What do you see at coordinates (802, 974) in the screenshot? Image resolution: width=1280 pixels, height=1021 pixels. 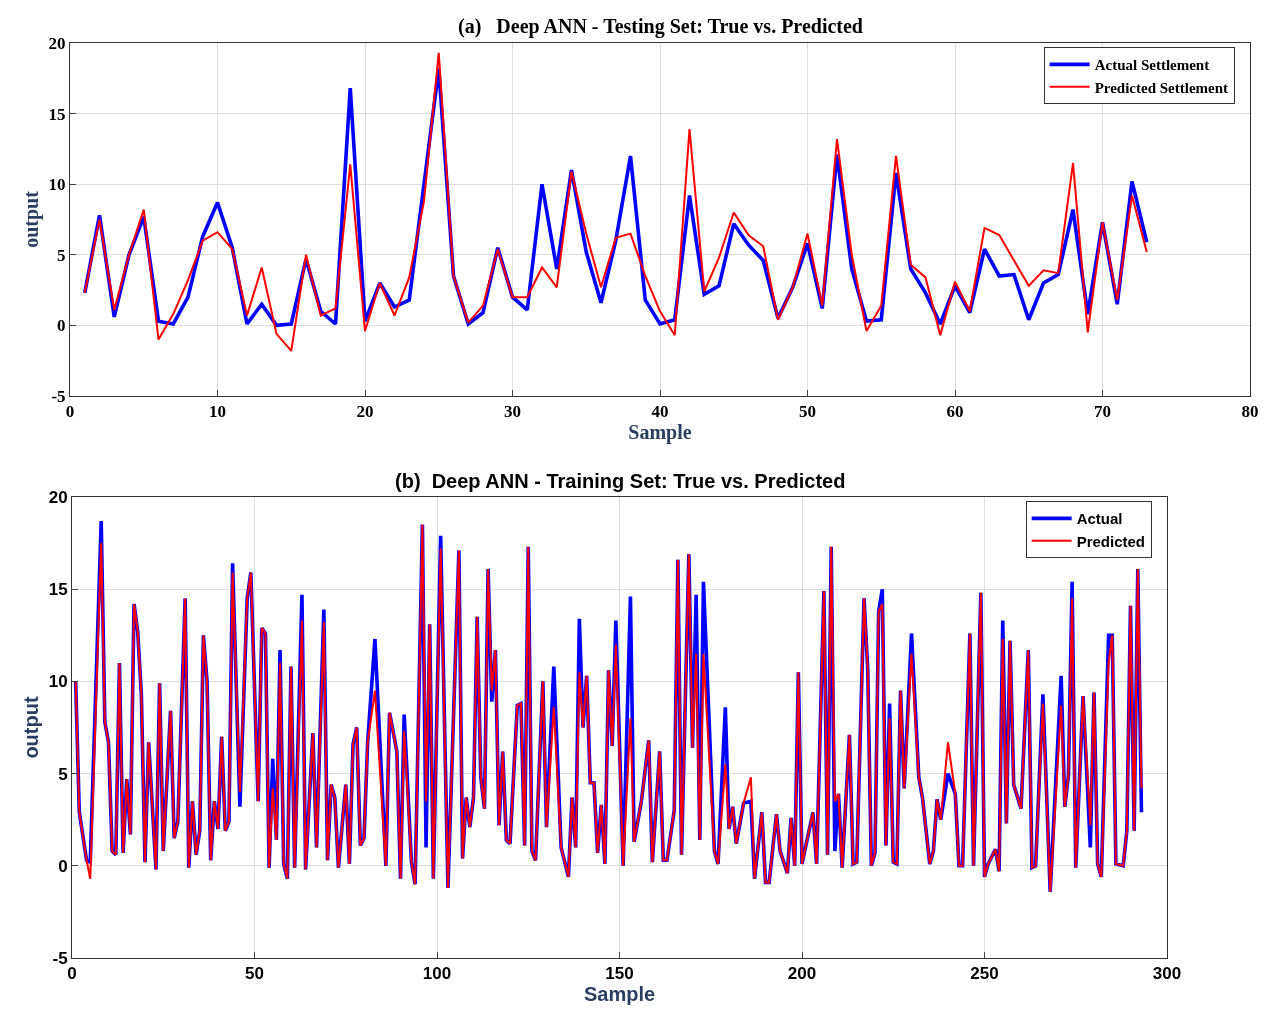 I see `x-tick-label: 200` at bounding box center [802, 974].